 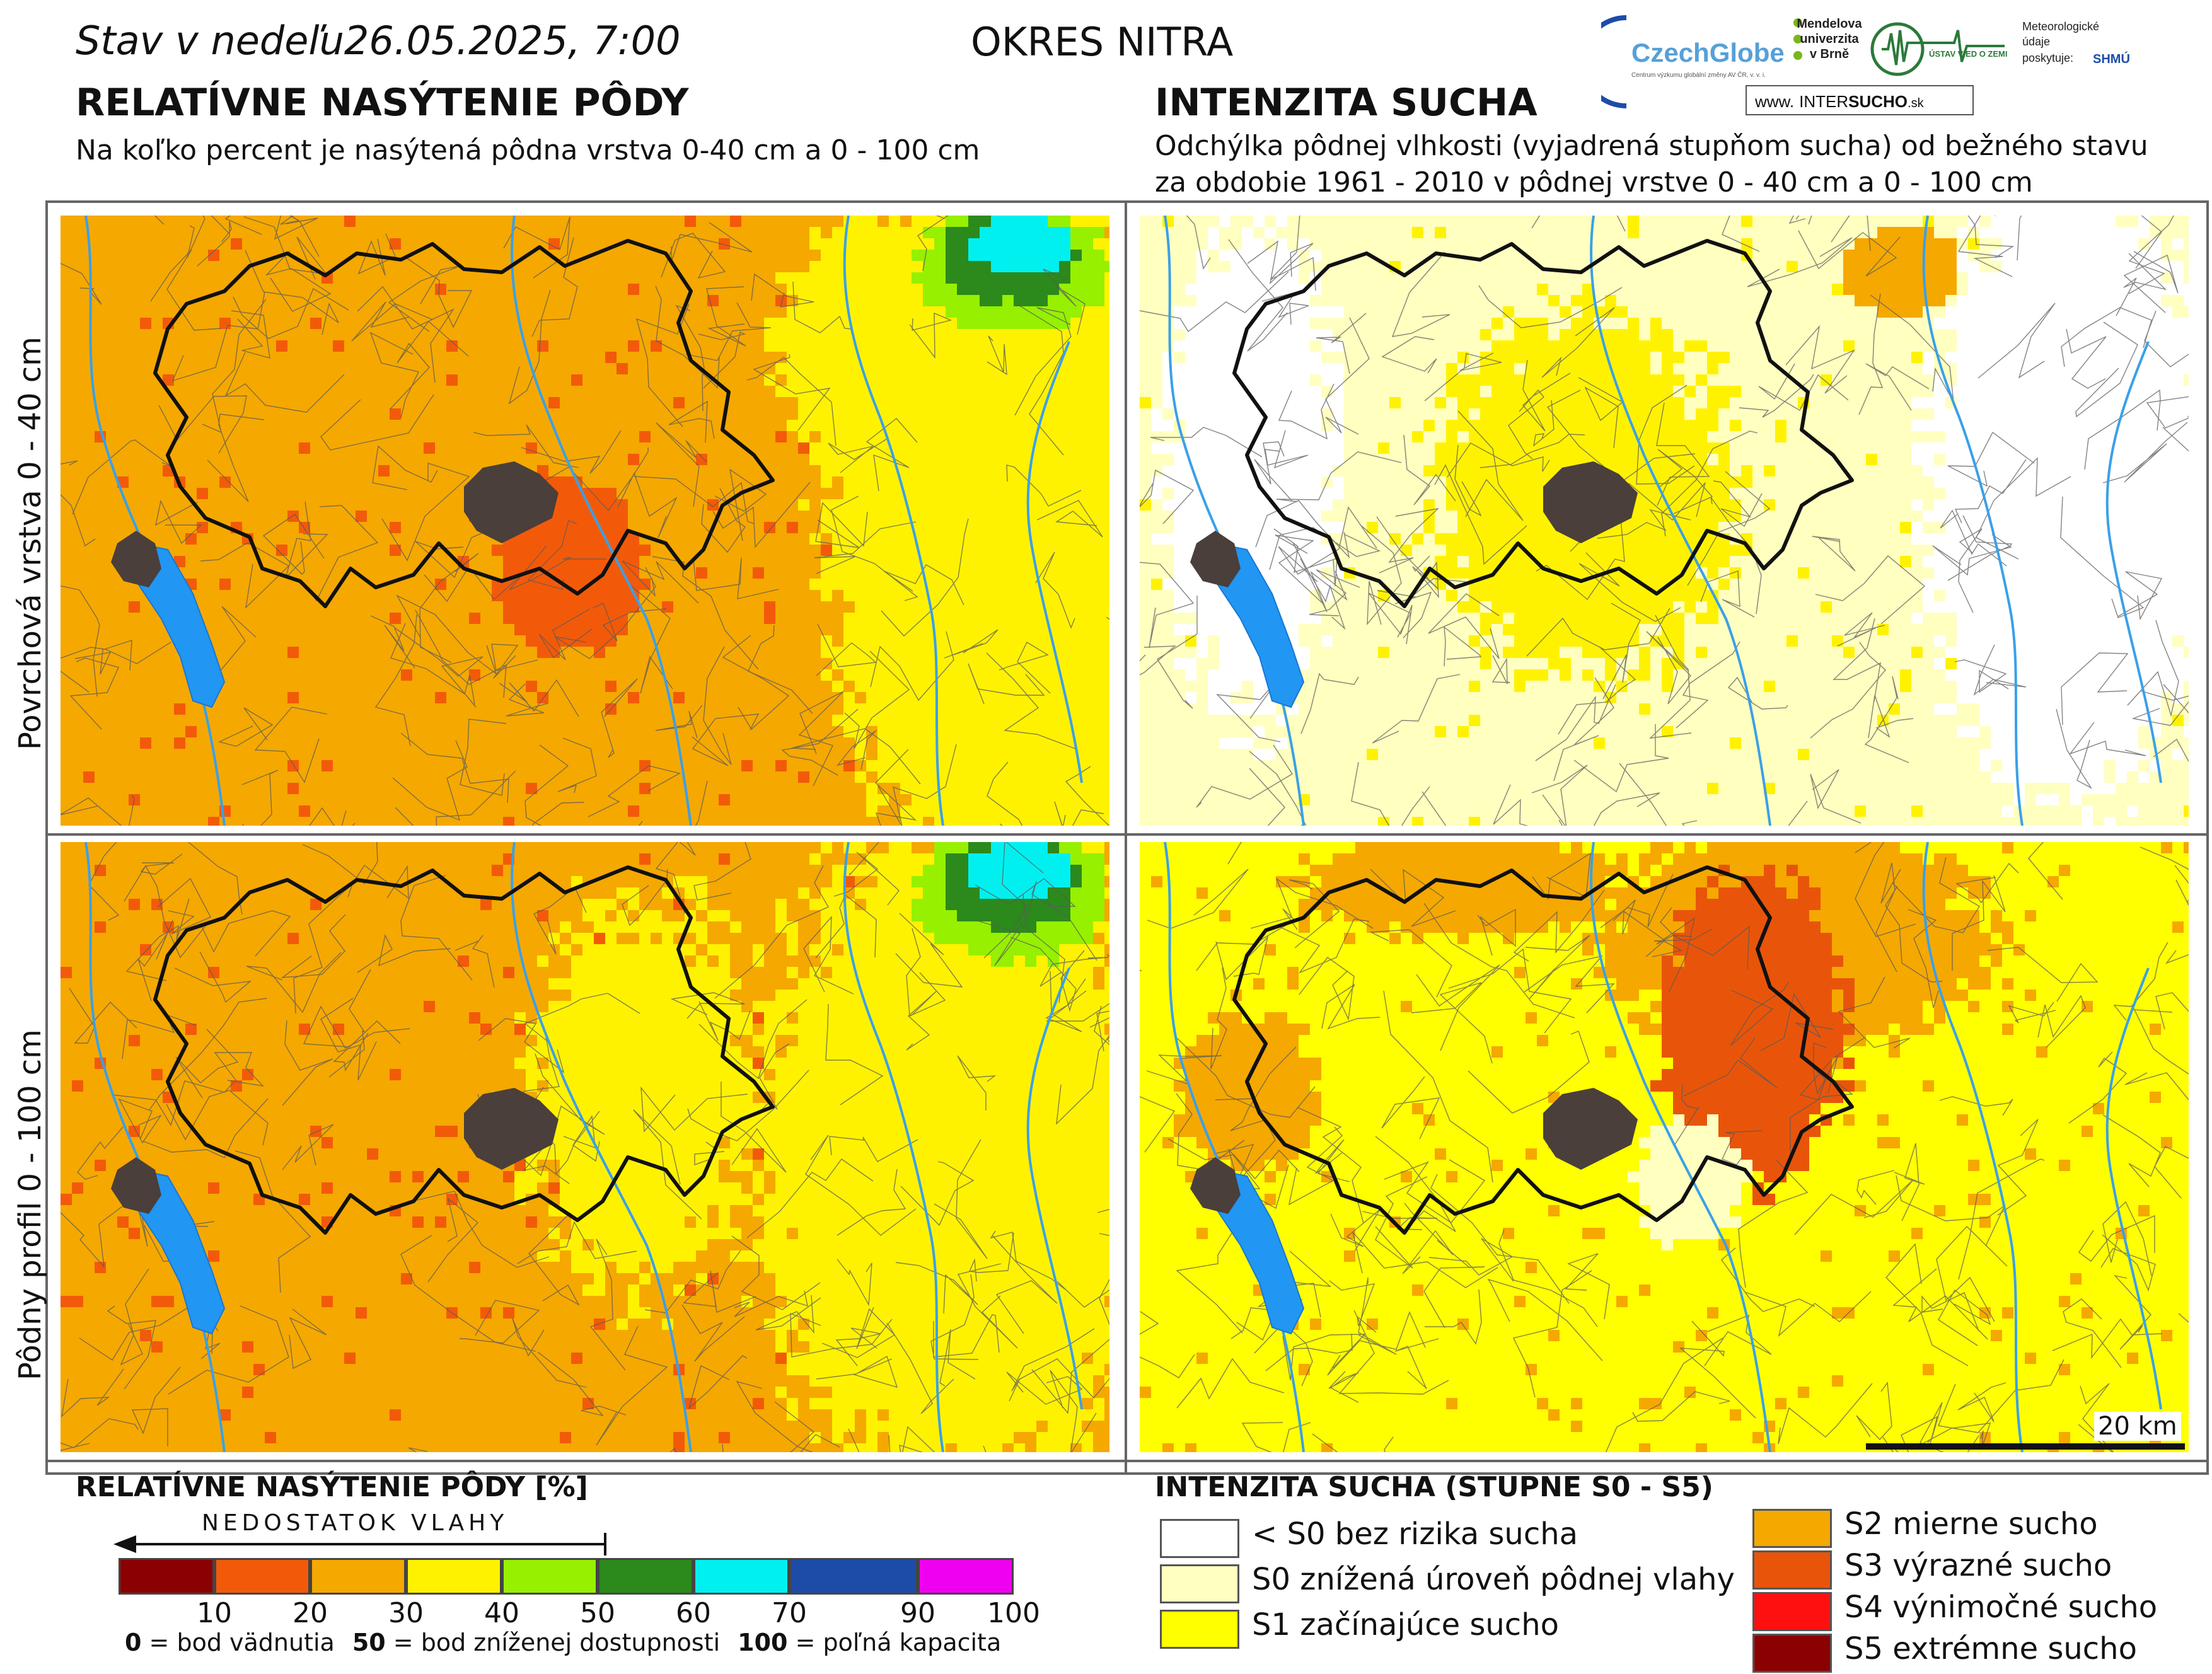 I want to click on saturation-tick: 10, so click(x=214, y=1613).